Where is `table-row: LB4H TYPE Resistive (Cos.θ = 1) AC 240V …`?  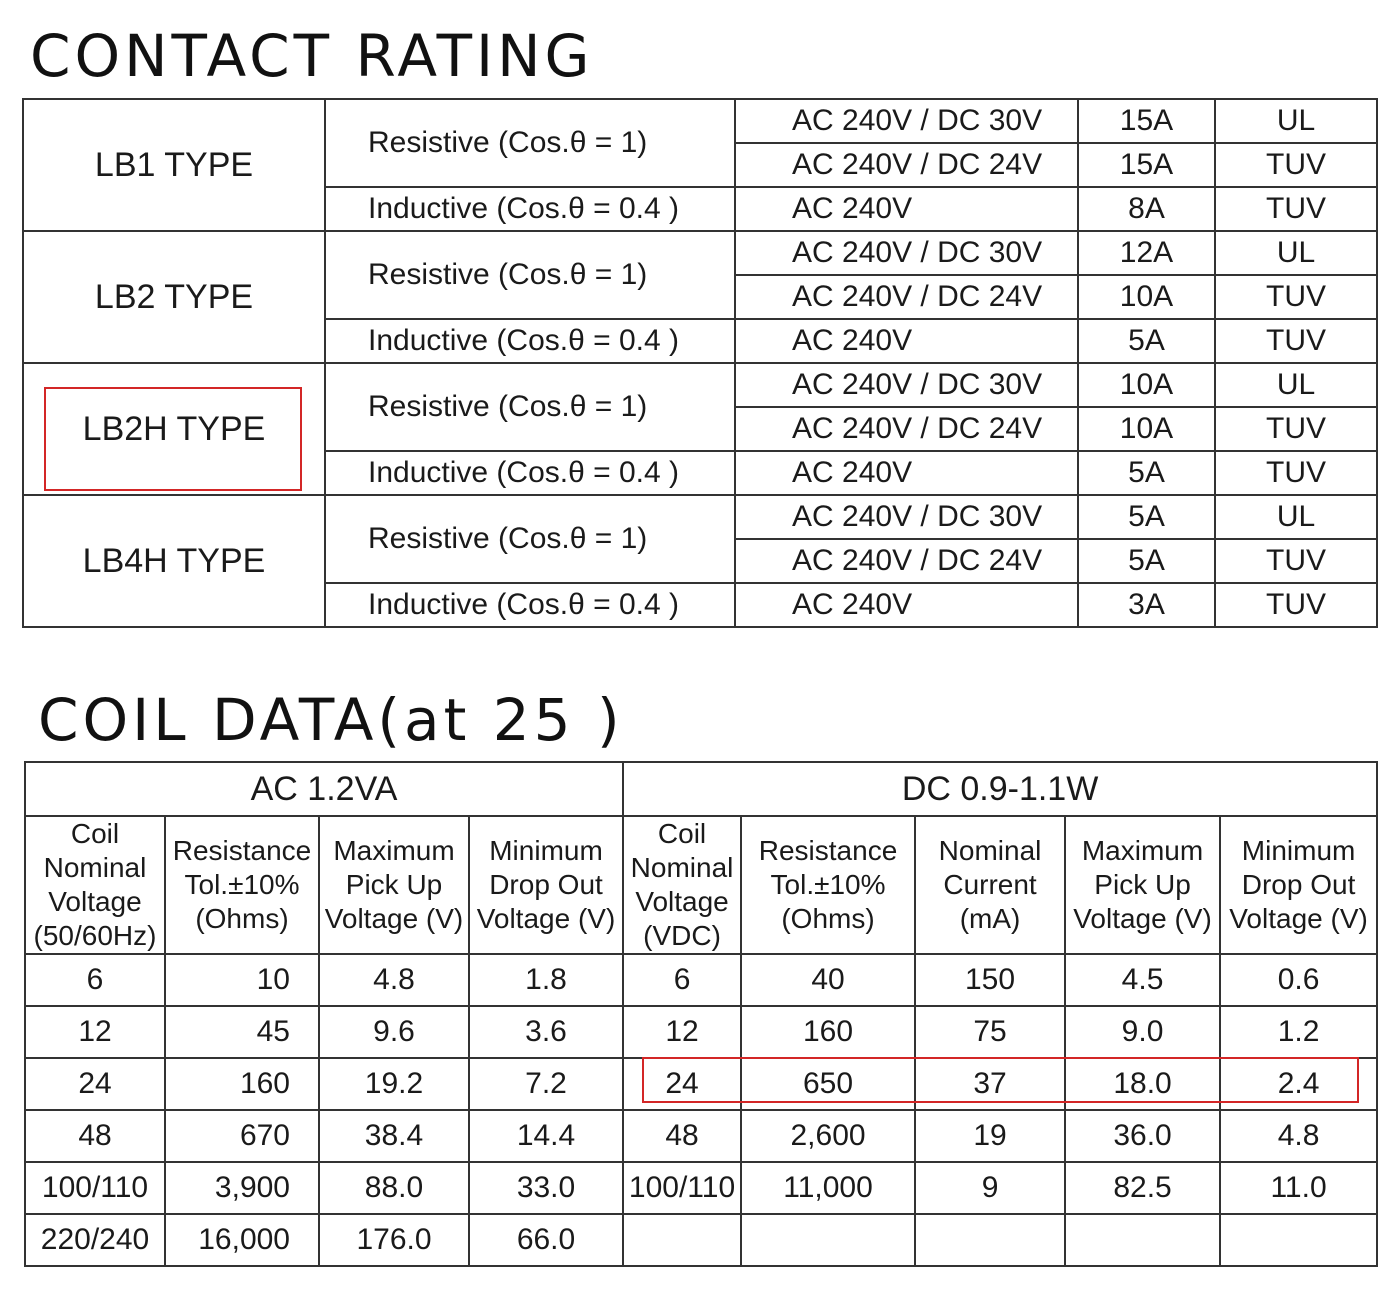
table-row: LB4H TYPE Resistive (Cos.θ = 1) AC 240V … is located at coordinates (700, 561).